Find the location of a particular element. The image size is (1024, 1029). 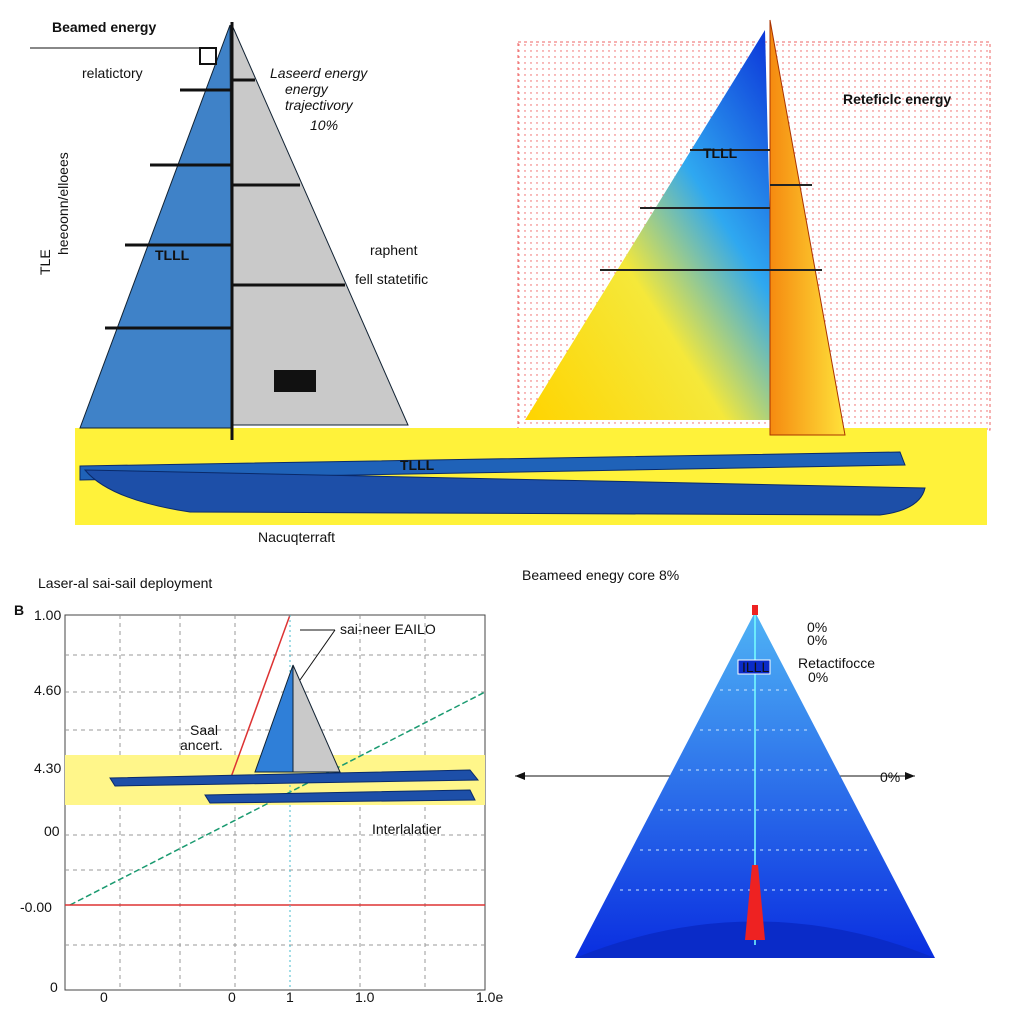

gradient-battens is located at coordinates (711, 210).